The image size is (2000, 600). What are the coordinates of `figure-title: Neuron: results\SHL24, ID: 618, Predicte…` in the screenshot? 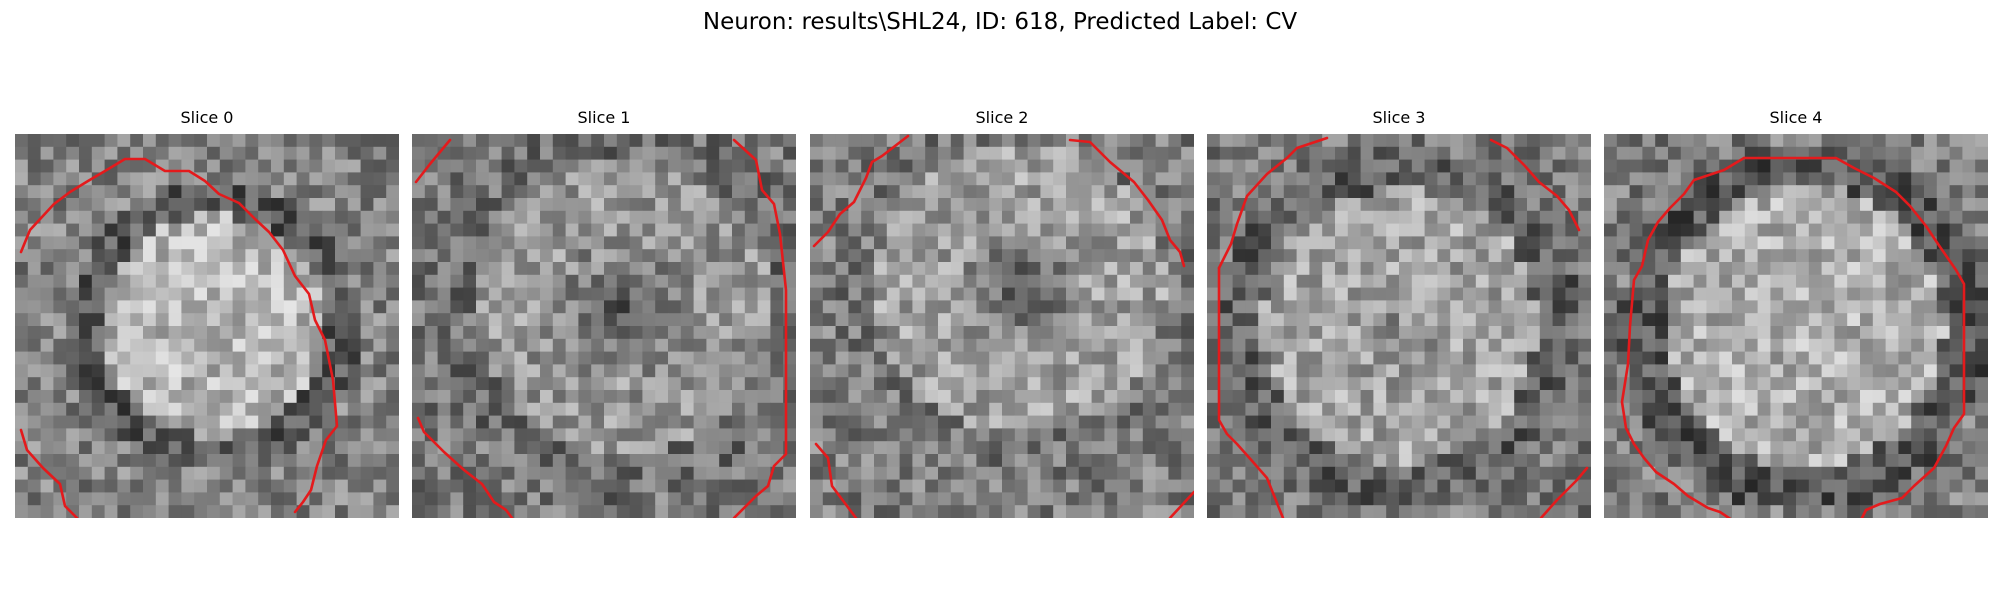 It's located at (1000, 22).